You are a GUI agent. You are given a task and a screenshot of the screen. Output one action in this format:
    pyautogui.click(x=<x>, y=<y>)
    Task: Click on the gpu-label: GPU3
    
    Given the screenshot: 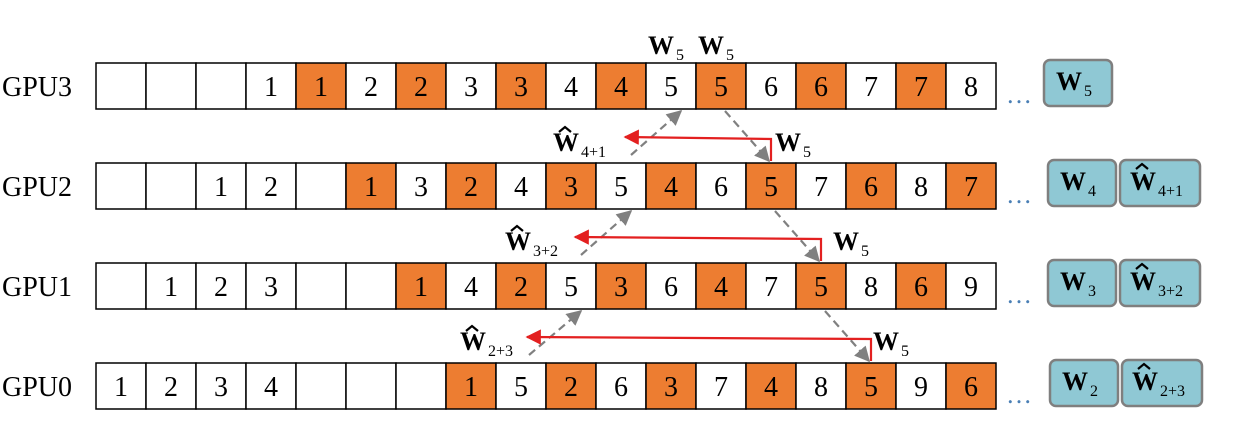 What is the action you would take?
    pyautogui.click(x=37, y=87)
    